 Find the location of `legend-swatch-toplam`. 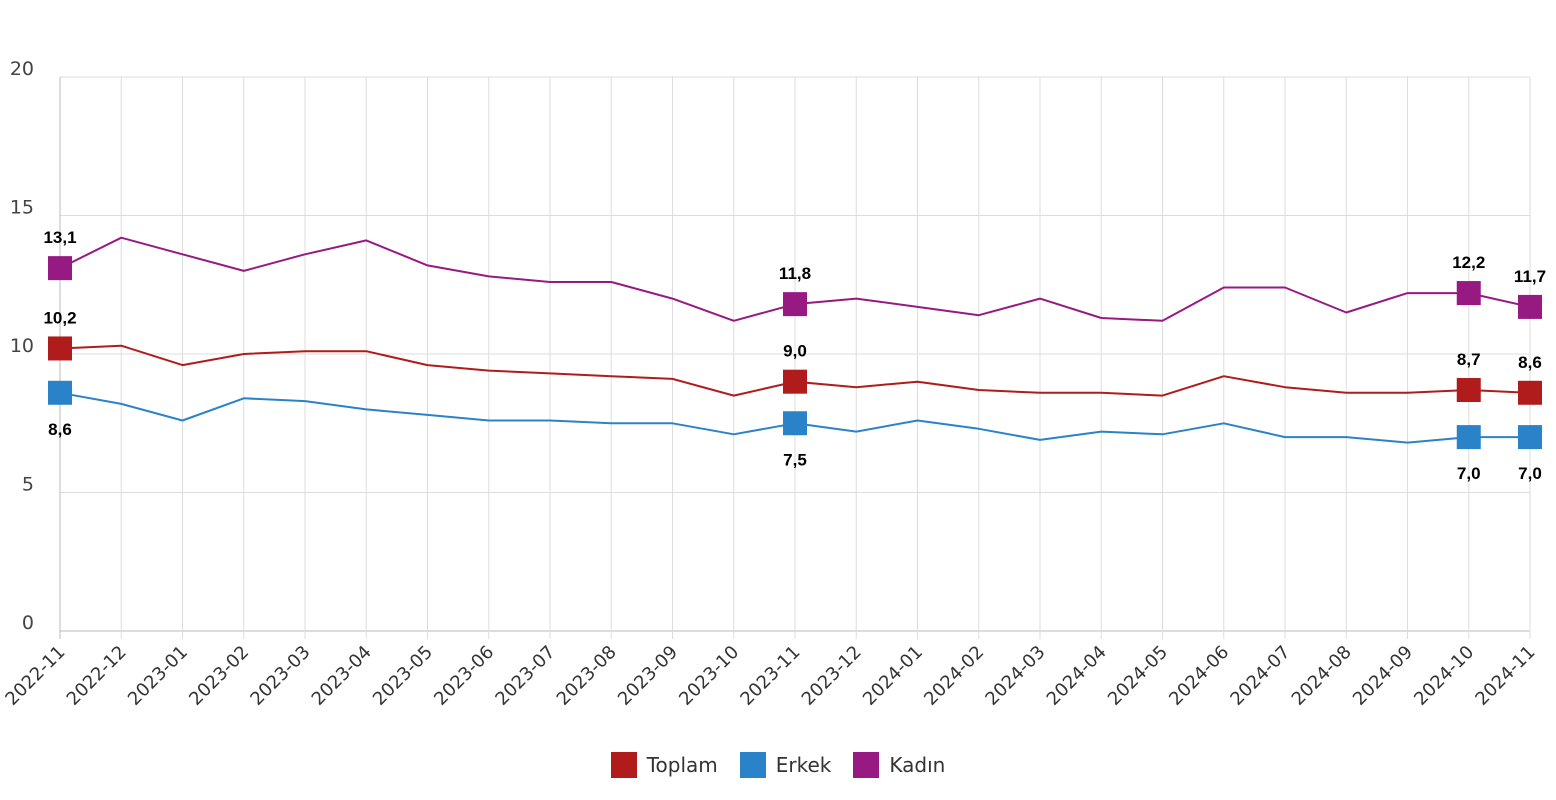

legend-swatch-toplam is located at coordinates (623, 765).